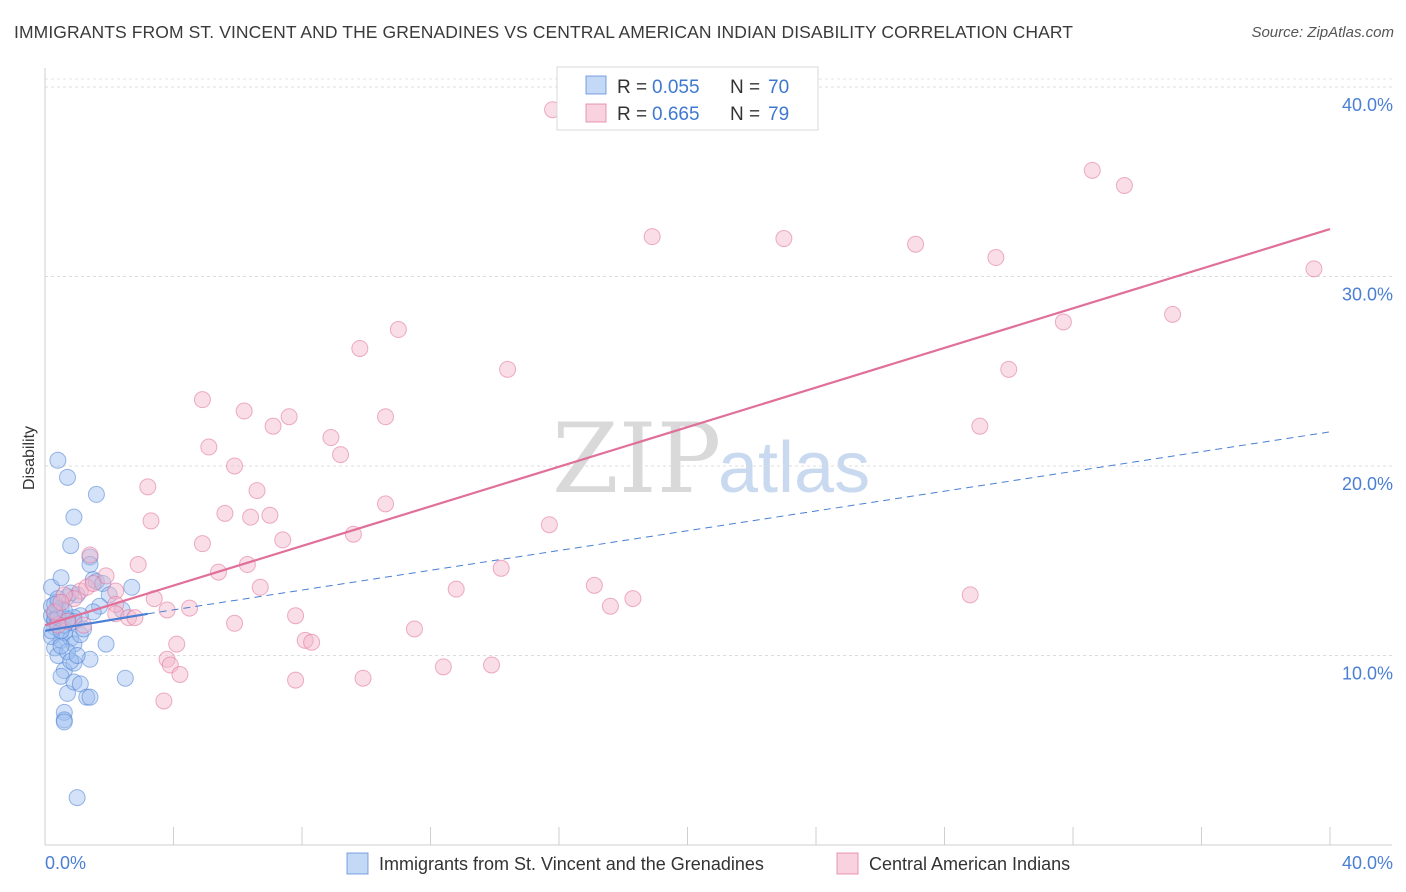  Describe the element at coordinates (745, 114) in the screenshot. I see `stats-n-label-pink: N =` at that location.